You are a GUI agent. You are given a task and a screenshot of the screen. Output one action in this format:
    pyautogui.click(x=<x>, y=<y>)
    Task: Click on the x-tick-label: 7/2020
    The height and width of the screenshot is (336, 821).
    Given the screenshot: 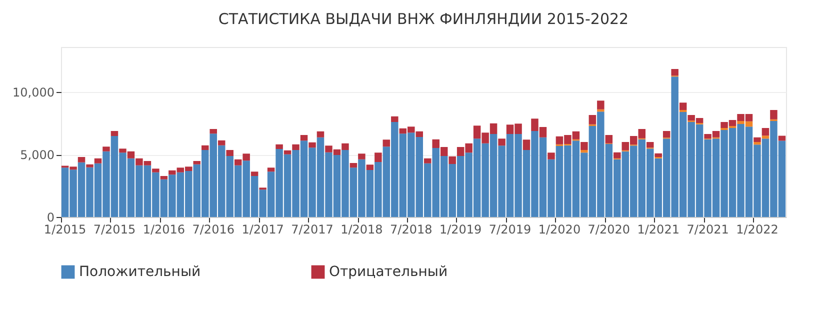 What is the action you would take?
    pyautogui.click(x=609, y=229)
    